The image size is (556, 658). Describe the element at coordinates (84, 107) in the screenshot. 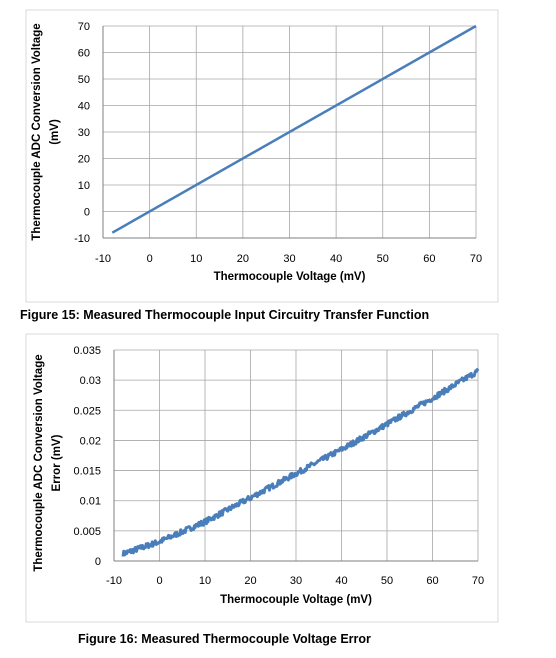

I see `y-tick-label: 40` at that location.